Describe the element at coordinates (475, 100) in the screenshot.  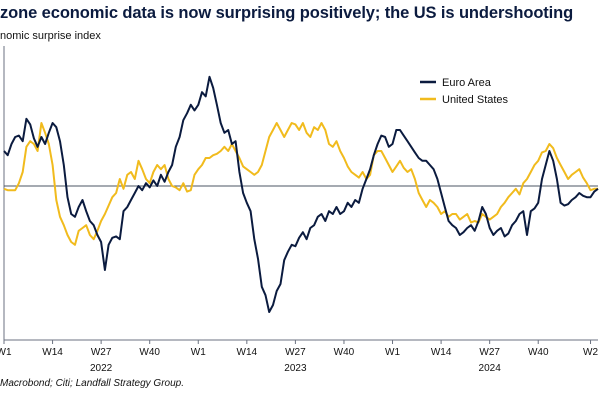
I see `legend-label: United States` at that location.